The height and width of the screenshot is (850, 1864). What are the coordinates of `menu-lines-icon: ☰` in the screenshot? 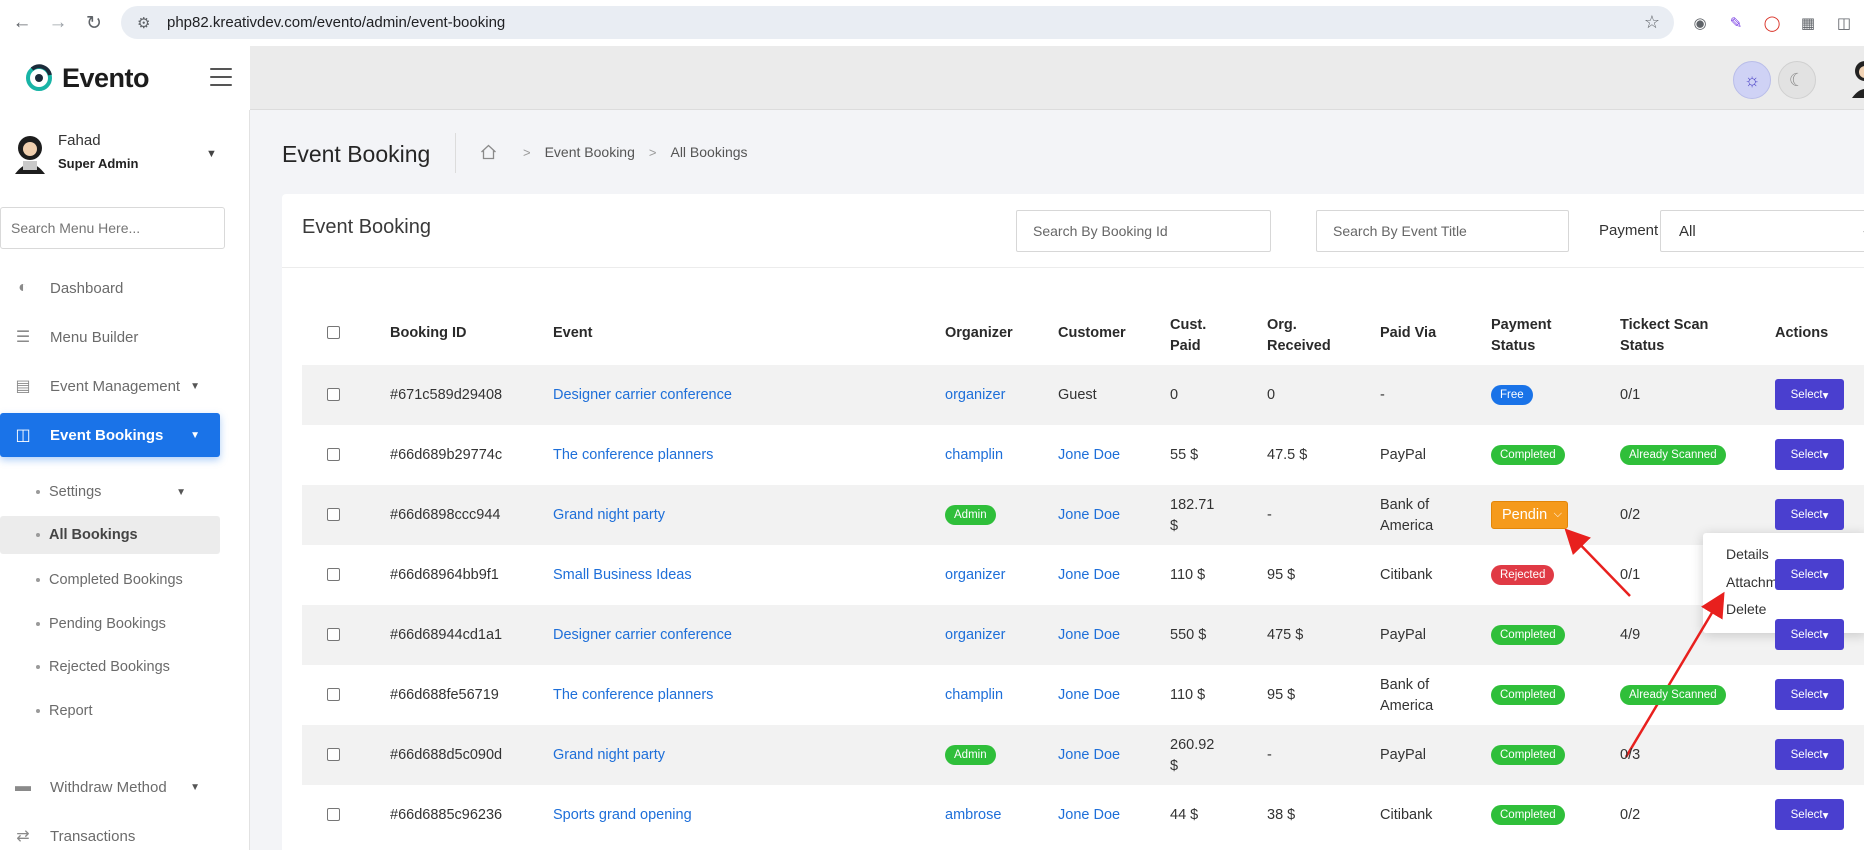 It's located at (23, 337).